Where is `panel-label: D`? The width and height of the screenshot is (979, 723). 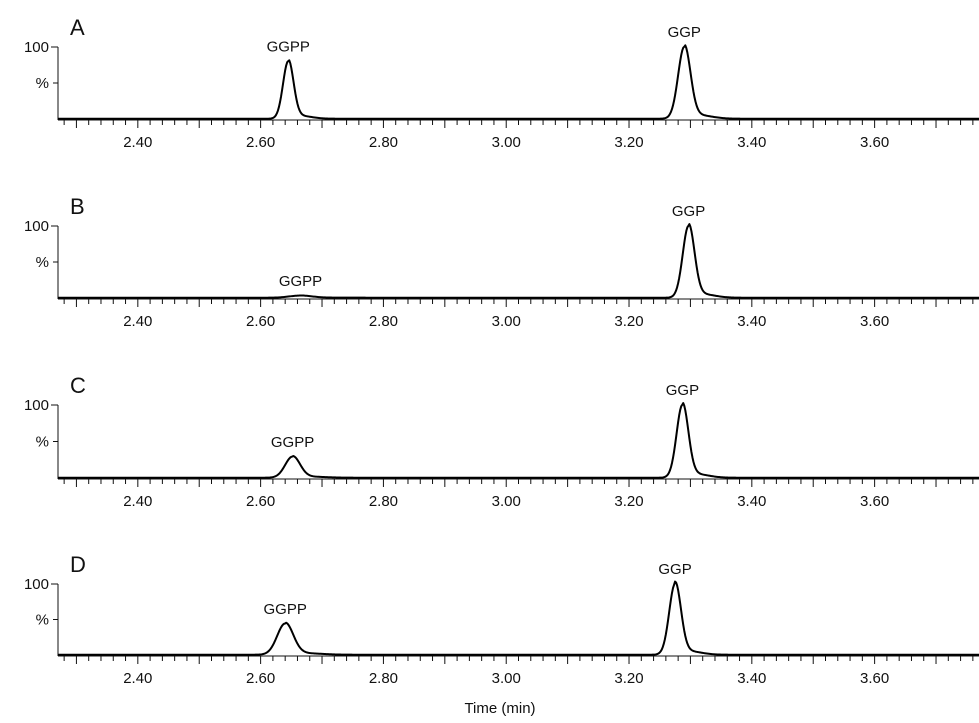
panel-label: D is located at coordinates (78, 564).